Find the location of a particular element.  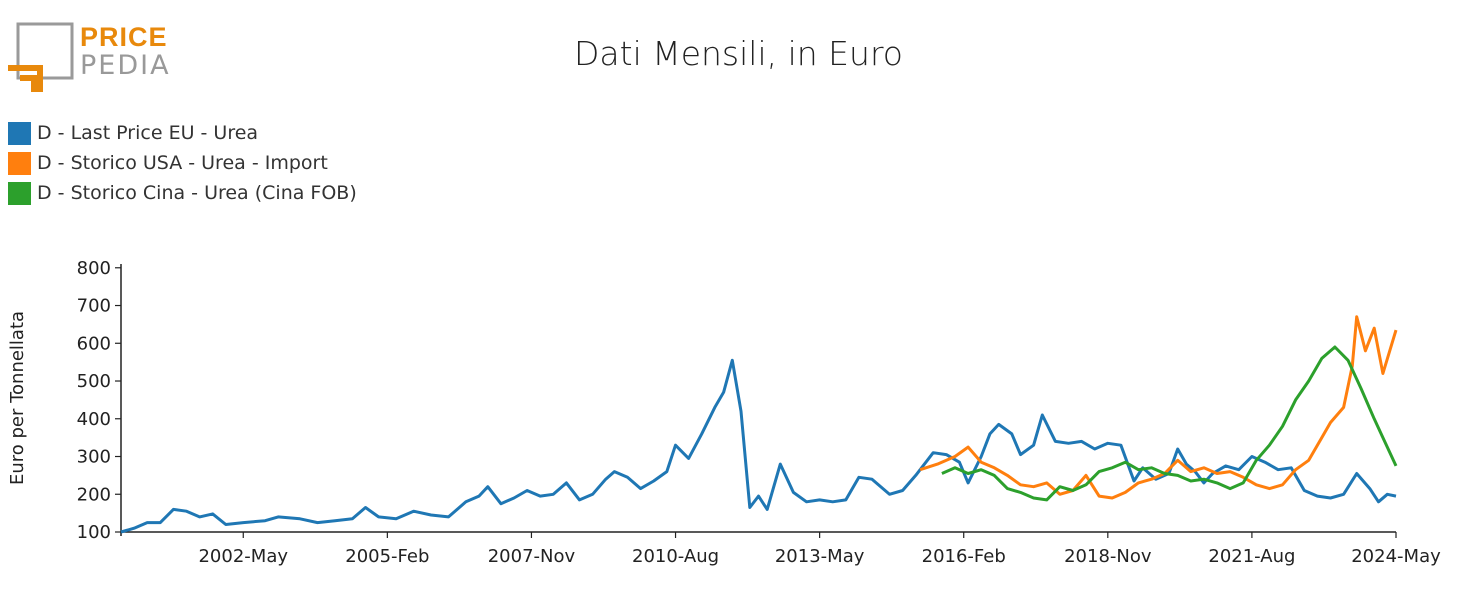

logo-price-text: PRICE is located at coordinates (124, 37).